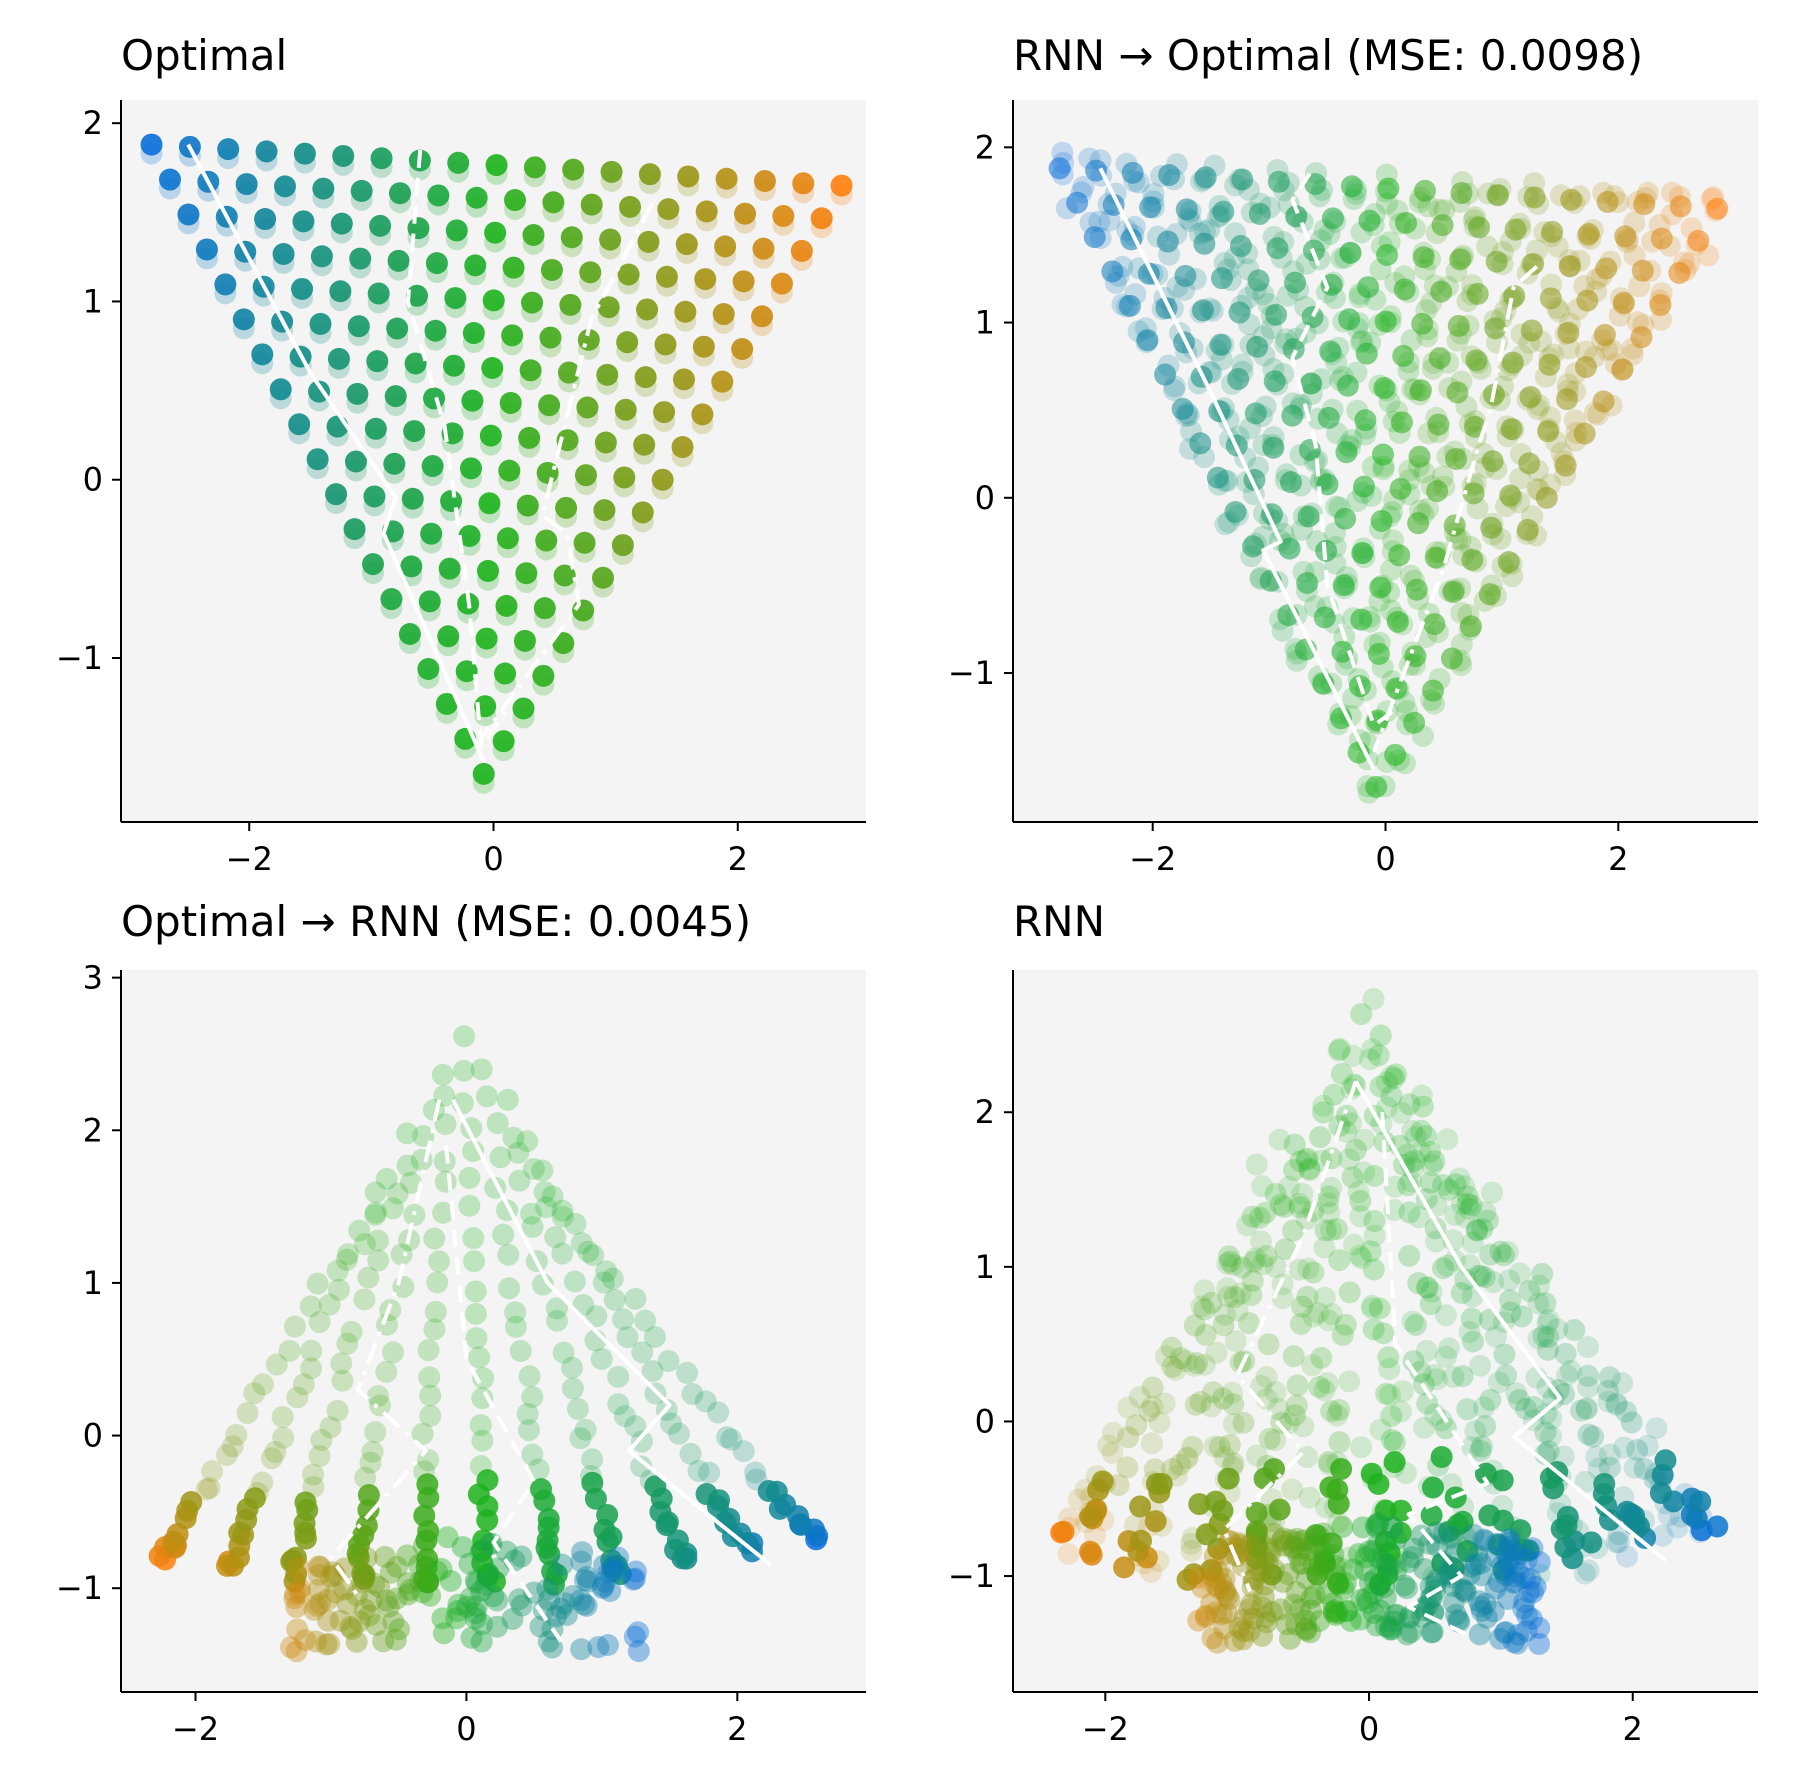 This screenshot has width=1793, height=1782. What do you see at coordinates (612, 1332) in the screenshot?
I see `trajectory-solid` at bounding box center [612, 1332].